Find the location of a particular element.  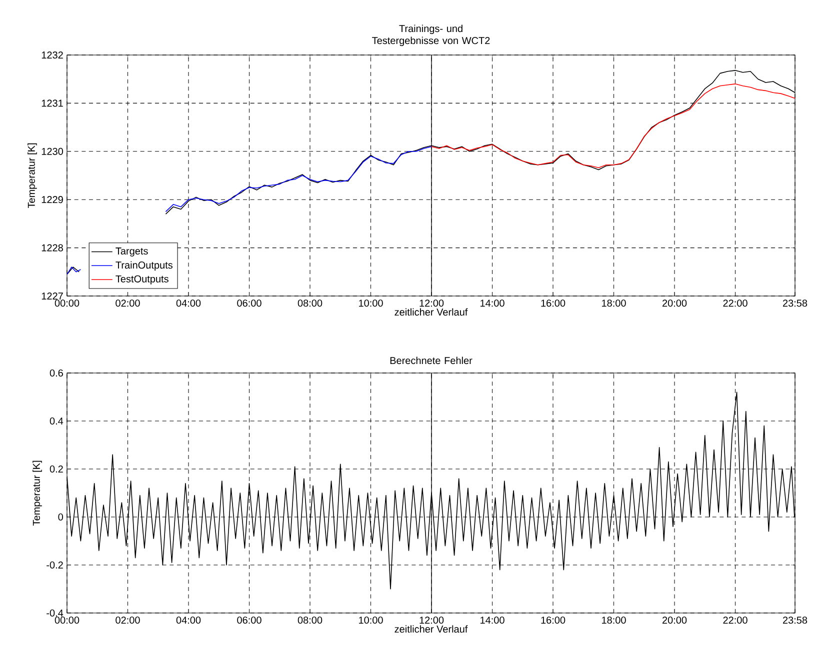

chart-title: Trainings- und Testergebnisse von WCT2 is located at coordinates (431, 35).